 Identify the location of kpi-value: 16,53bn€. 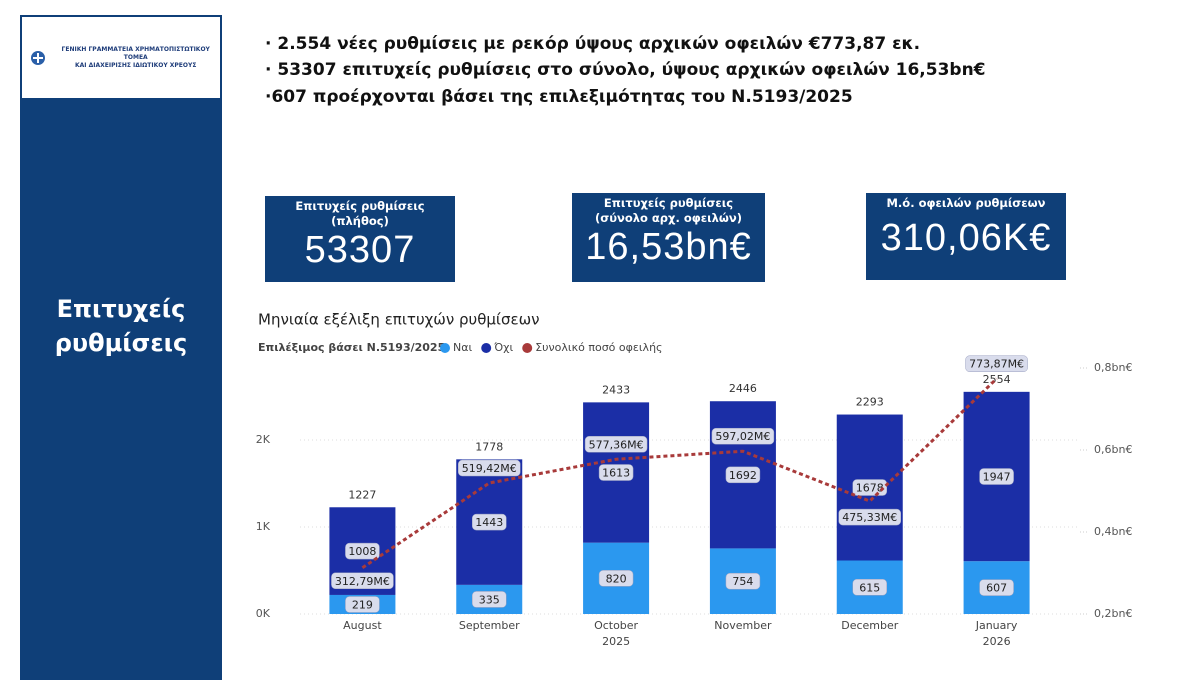
(668, 247).